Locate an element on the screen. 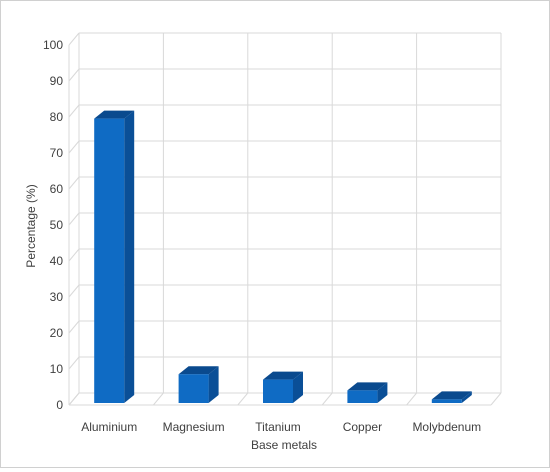 The height and width of the screenshot is (472, 550). bar-molybdenum is located at coordinates (451, 397).